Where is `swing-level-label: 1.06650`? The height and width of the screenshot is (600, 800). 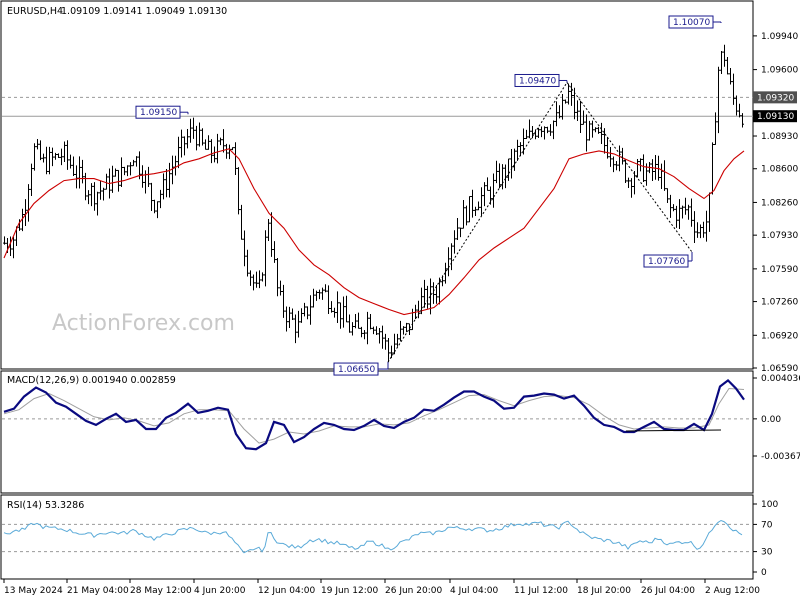
swing-level-label: 1.06650 is located at coordinates (361, 369).